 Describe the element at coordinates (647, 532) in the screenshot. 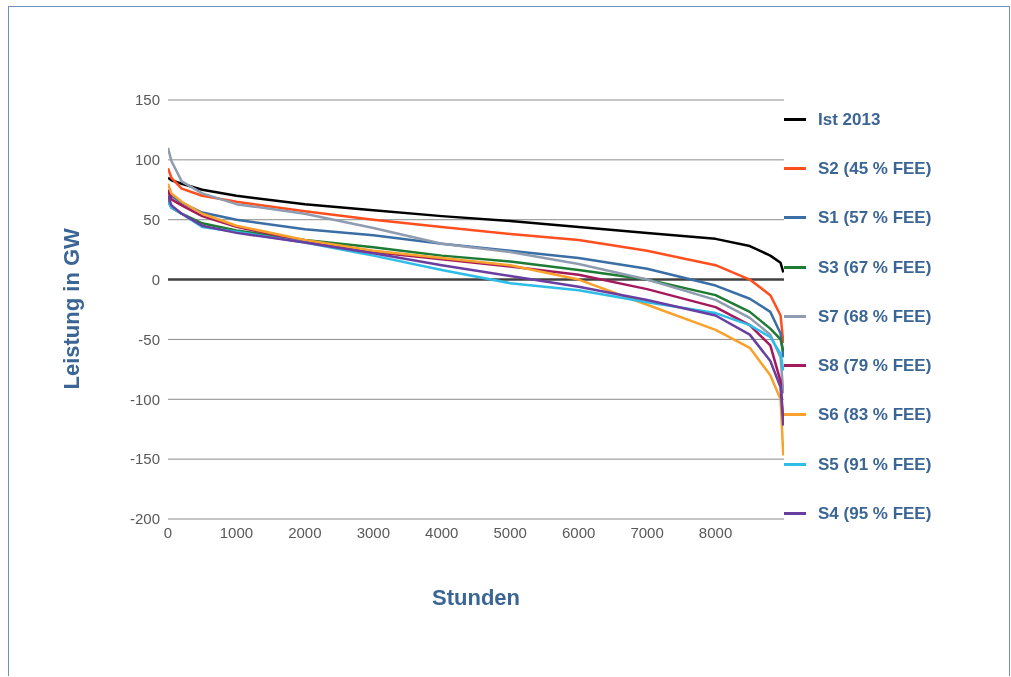

I see `x-tick-label: 7000` at that location.